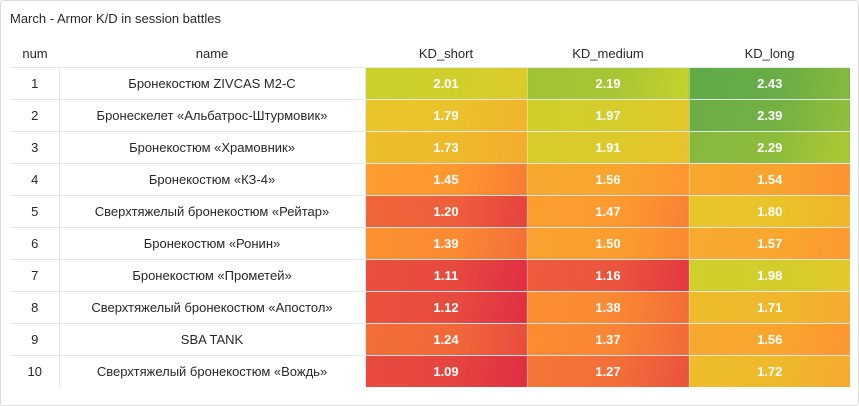 The image size is (859, 406). What do you see at coordinates (212, 147) in the screenshot?
I see `name-cell: Бронекостюм «Храмовник»` at bounding box center [212, 147].